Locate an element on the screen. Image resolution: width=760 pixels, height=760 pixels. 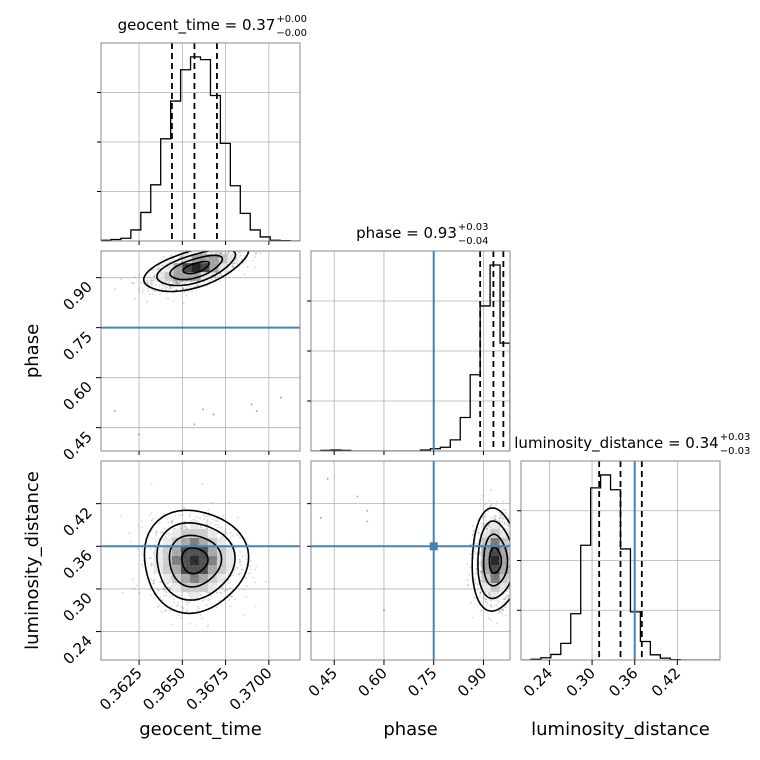
contour-level is located at coordinates (490, 559).